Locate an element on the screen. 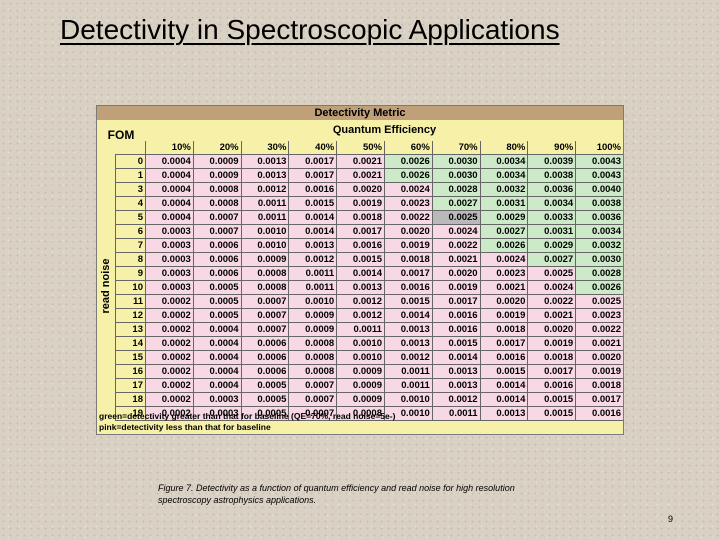 This screenshot has height=540, width=720. quantum-efficiency-label: Quantum Efficiency is located at coordinates (384, 130).